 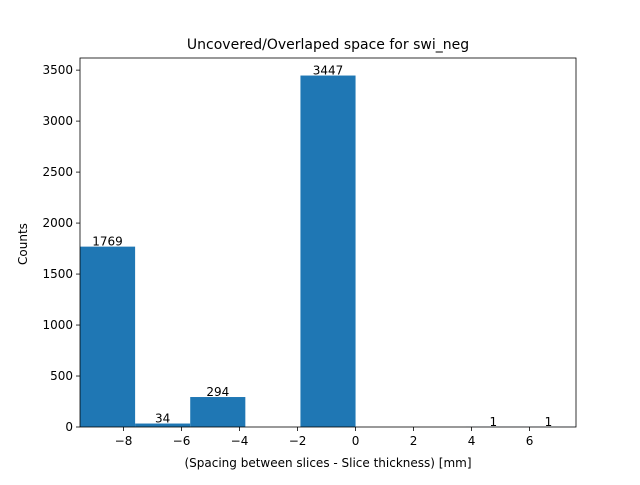 What do you see at coordinates (240, 441) in the screenshot?
I see `x-tick-label: −4` at bounding box center [240, 441].